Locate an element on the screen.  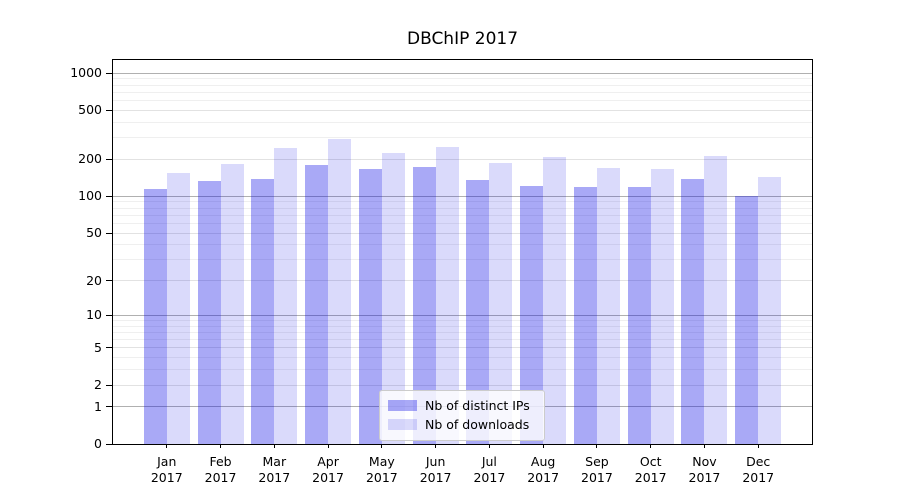
x-tick-aug is located at coordinates (543, 446).